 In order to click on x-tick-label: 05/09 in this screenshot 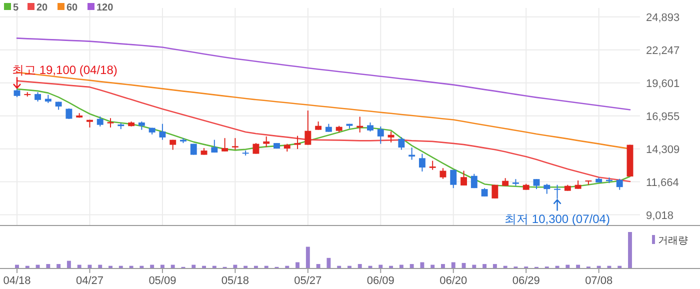, I will do `click(162, 281)`.